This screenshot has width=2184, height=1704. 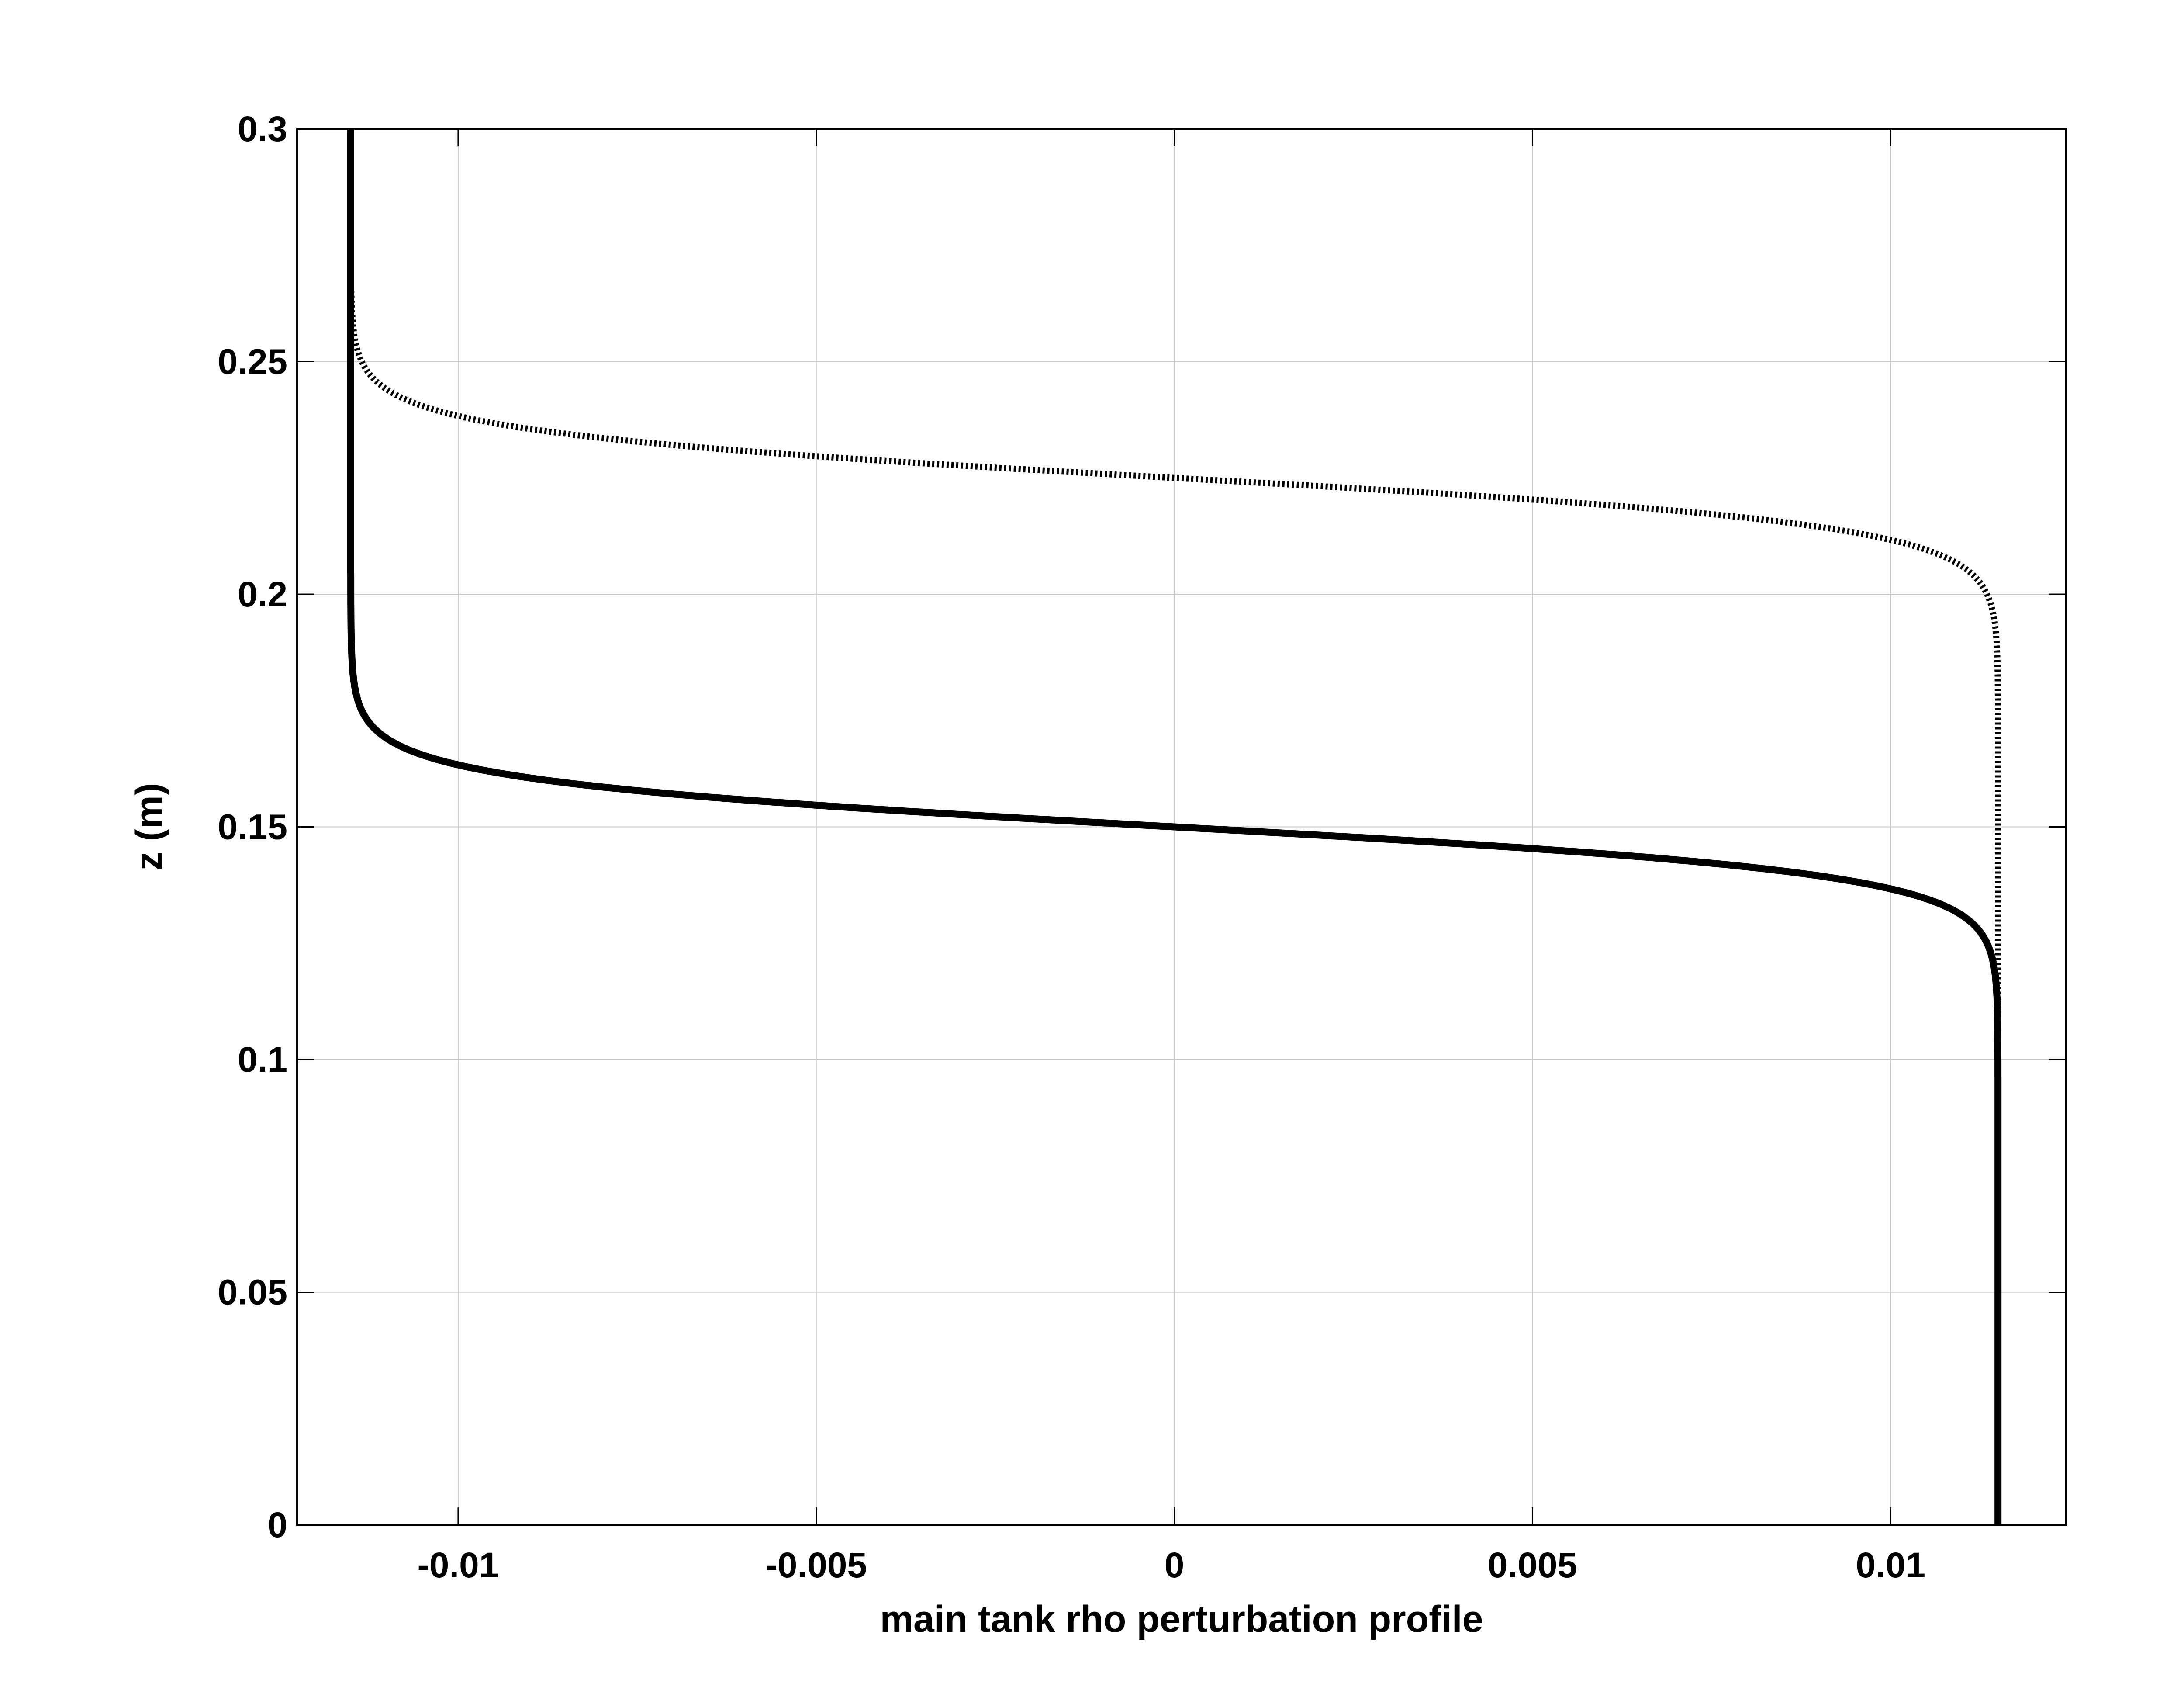 I want to click on x-tick-label: 0, so click(x=1175, y=1565).